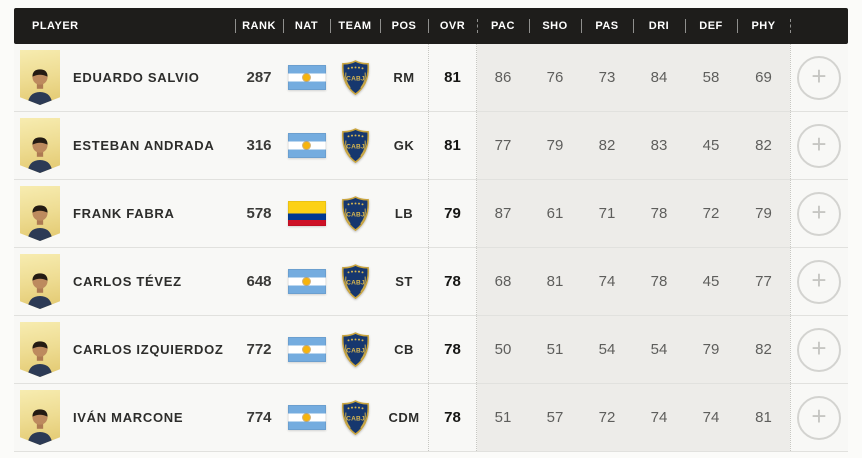 This screenshot has width=862, height=458. Describe the element at coordinates (659, 281) in the screenshot. I see `stat-dri: 78` at that location.